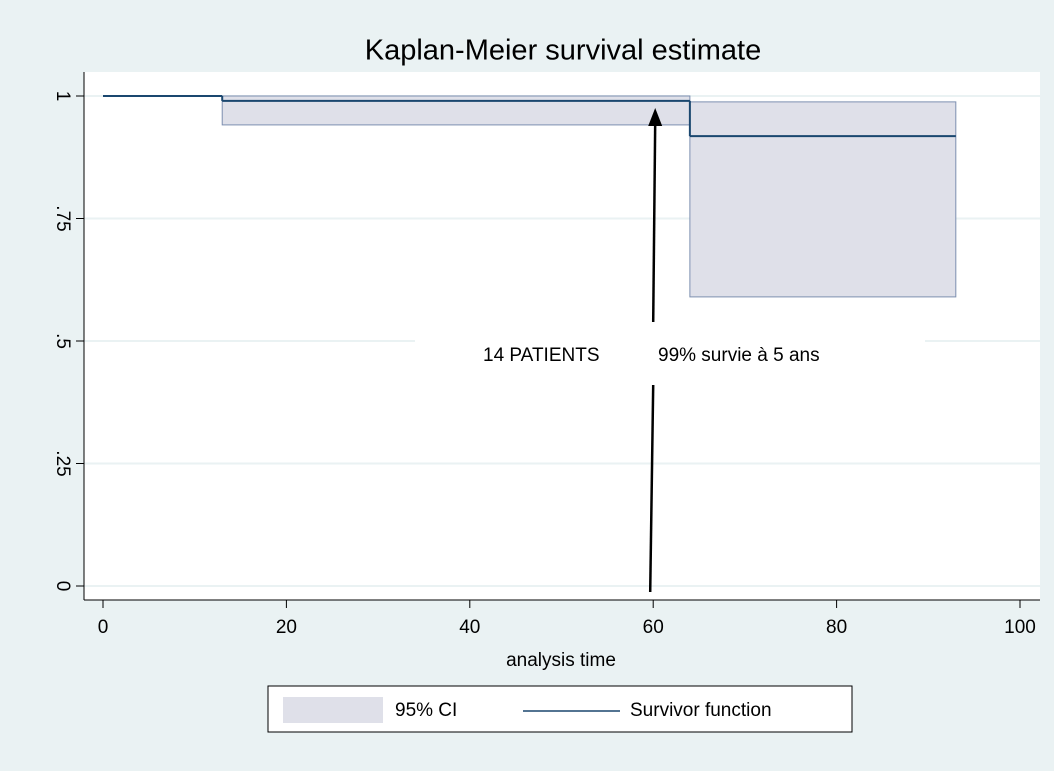 This screenshot has height=771, width=1054. Describe the element at coordinates (62, 463) in the screenshot. I see `y-tick-label: .25` at that location.